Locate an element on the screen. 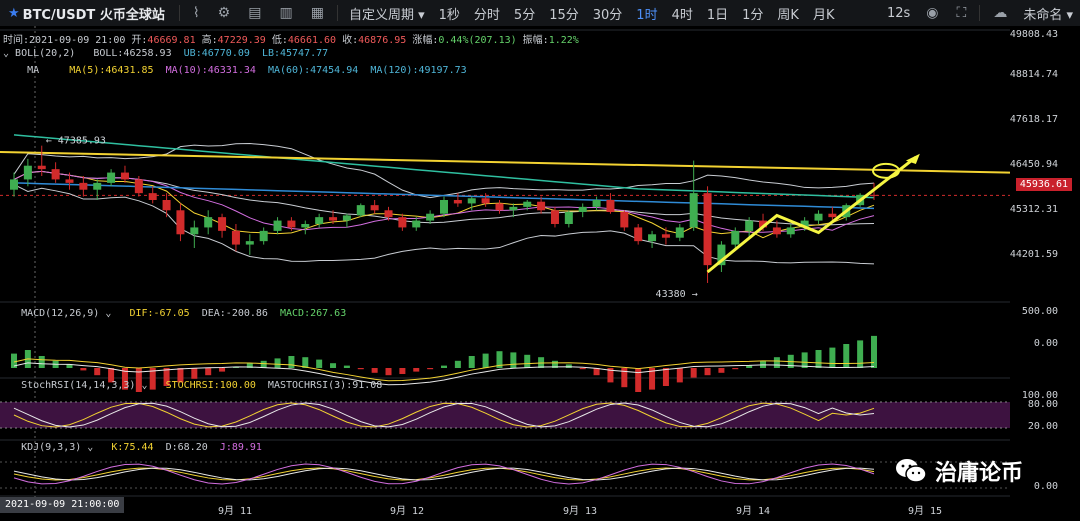 Image resolution: width=1080 pixels, height=521 pixels. crosshair-date: 2021-09-09 21:00:00 is located at coordinates (62, 505).